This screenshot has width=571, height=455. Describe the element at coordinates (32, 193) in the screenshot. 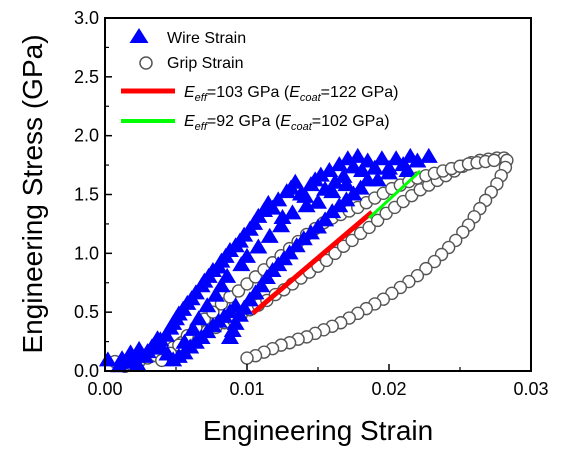

I see `y-axis-title: Engineering Stress (GPa)` at that location.